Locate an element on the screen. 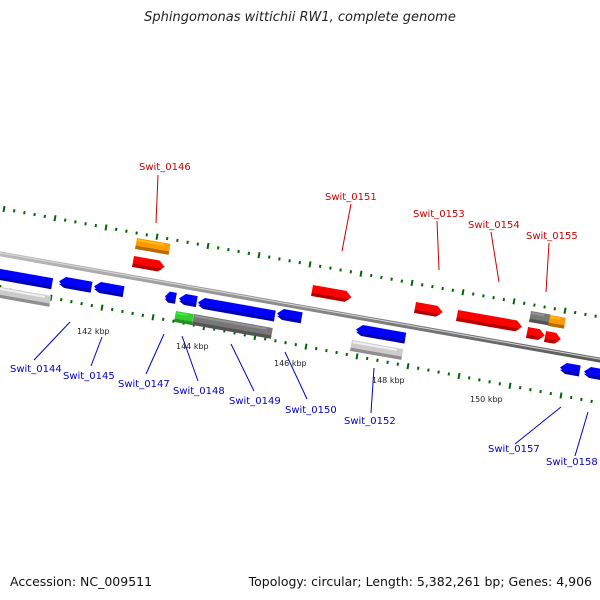 Image resolution: width=600 pixels, height=600 pixels. gene-swit-0146-highlight is located at coordinates (147, 260).